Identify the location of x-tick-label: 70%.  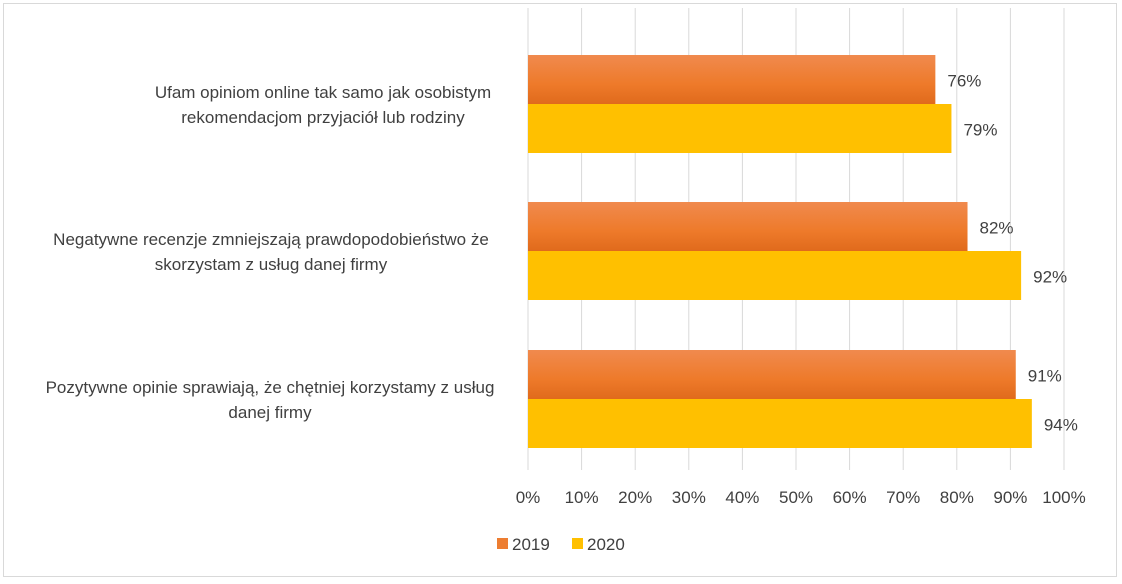
(903, 497).